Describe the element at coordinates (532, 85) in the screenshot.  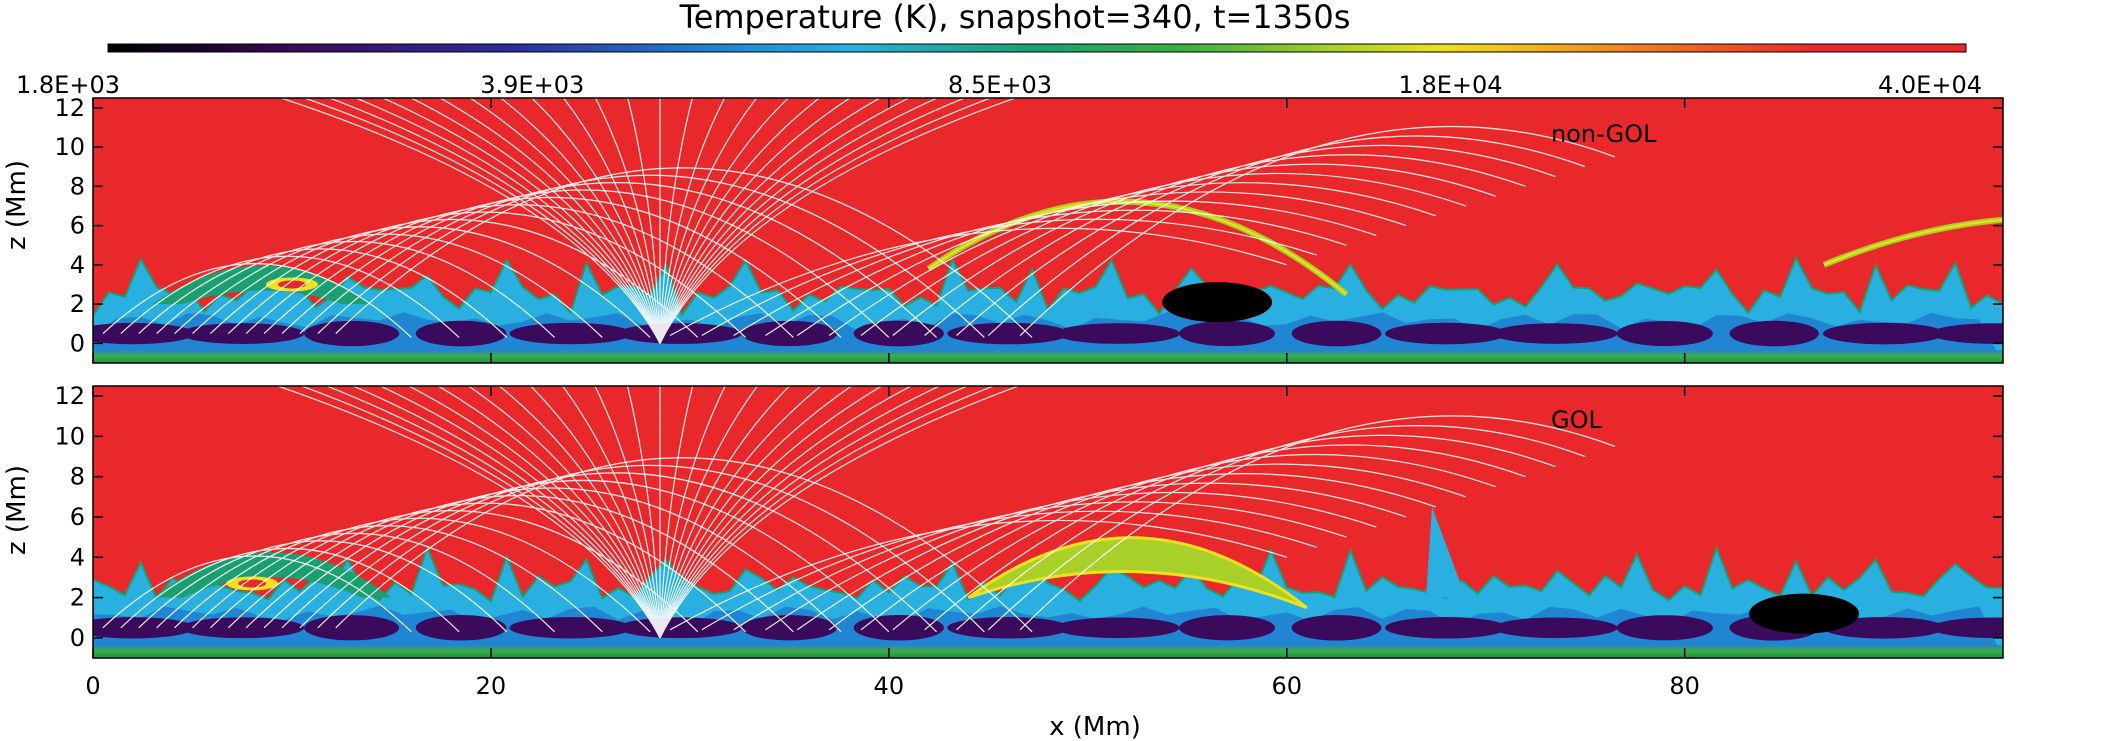
I see `colorbar-tick-label: 3.9E+03` at that location.